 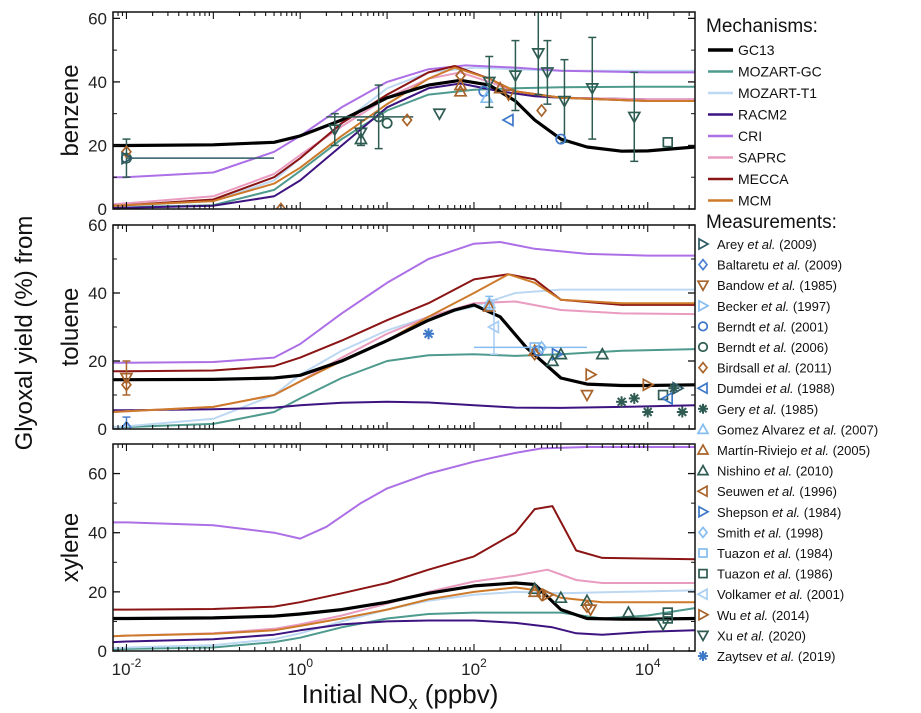 I want to click on legend-item-saprc: SAPRC, so click(x=747, y=158).